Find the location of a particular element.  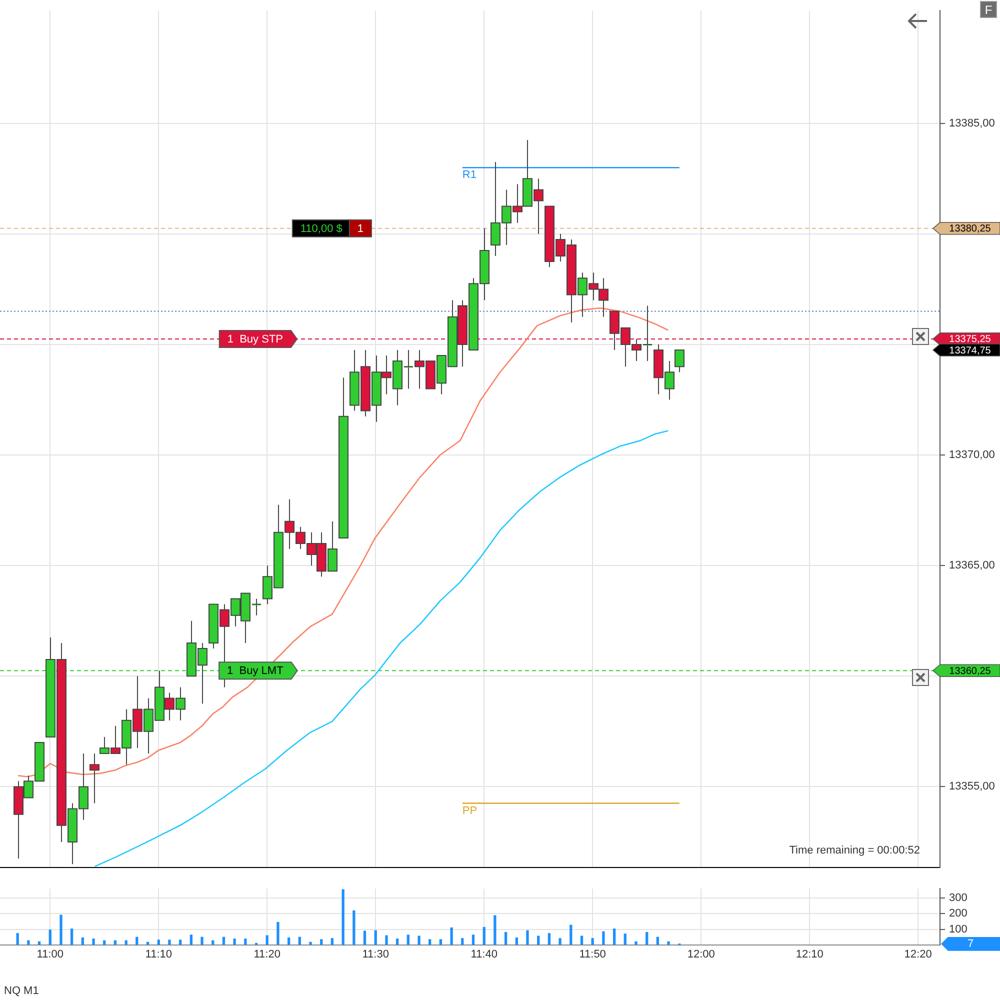

x-tick-label: 11:30 is located at coordinates (375, 954).